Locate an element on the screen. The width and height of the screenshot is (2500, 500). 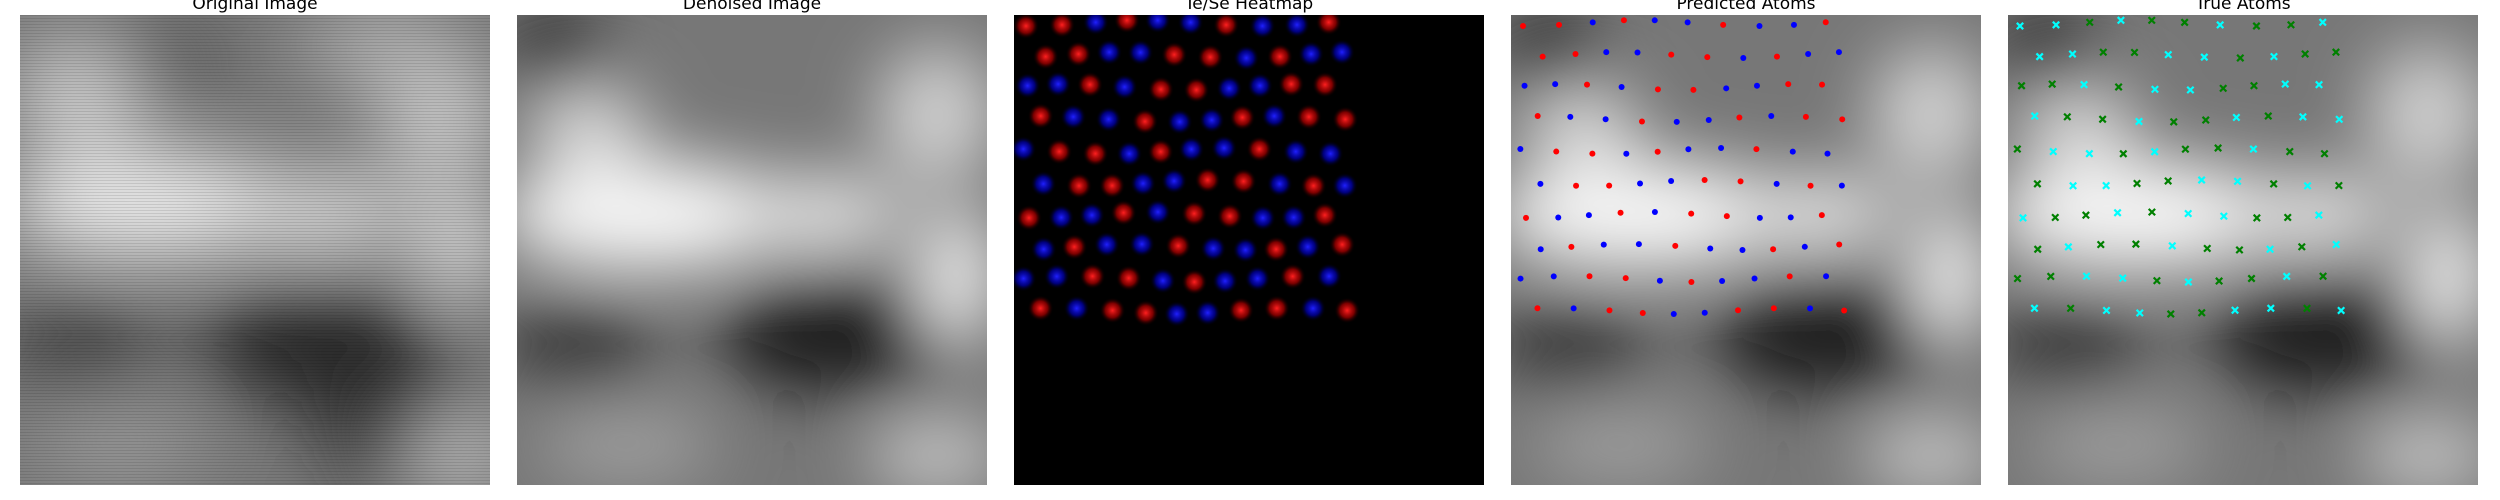
panel-title-true: True Atoms is located at coordinates (2243, 7).